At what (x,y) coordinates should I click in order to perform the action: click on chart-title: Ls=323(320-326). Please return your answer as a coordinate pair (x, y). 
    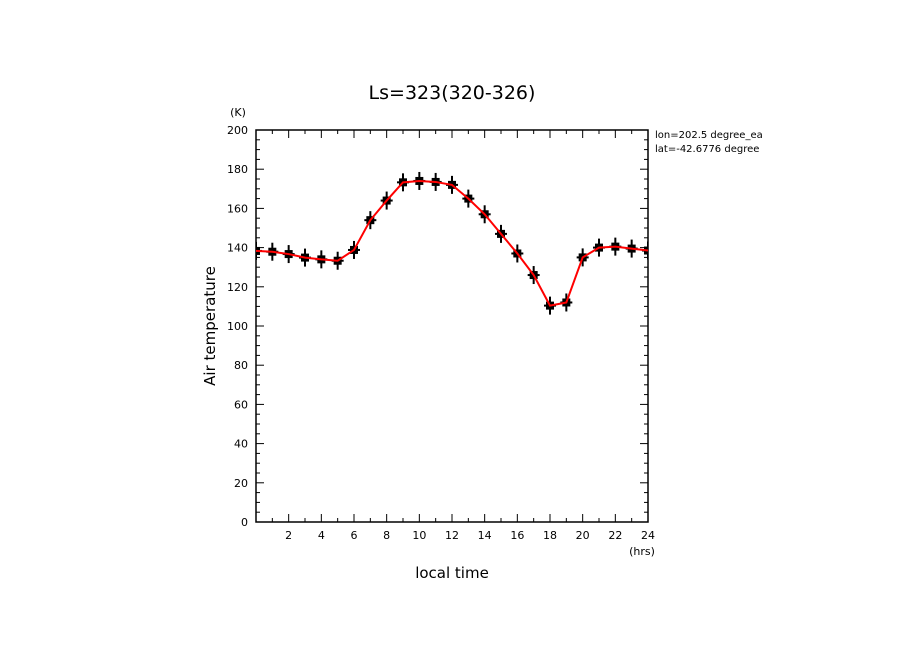
    Looking at the image, I should click on (452, 93).